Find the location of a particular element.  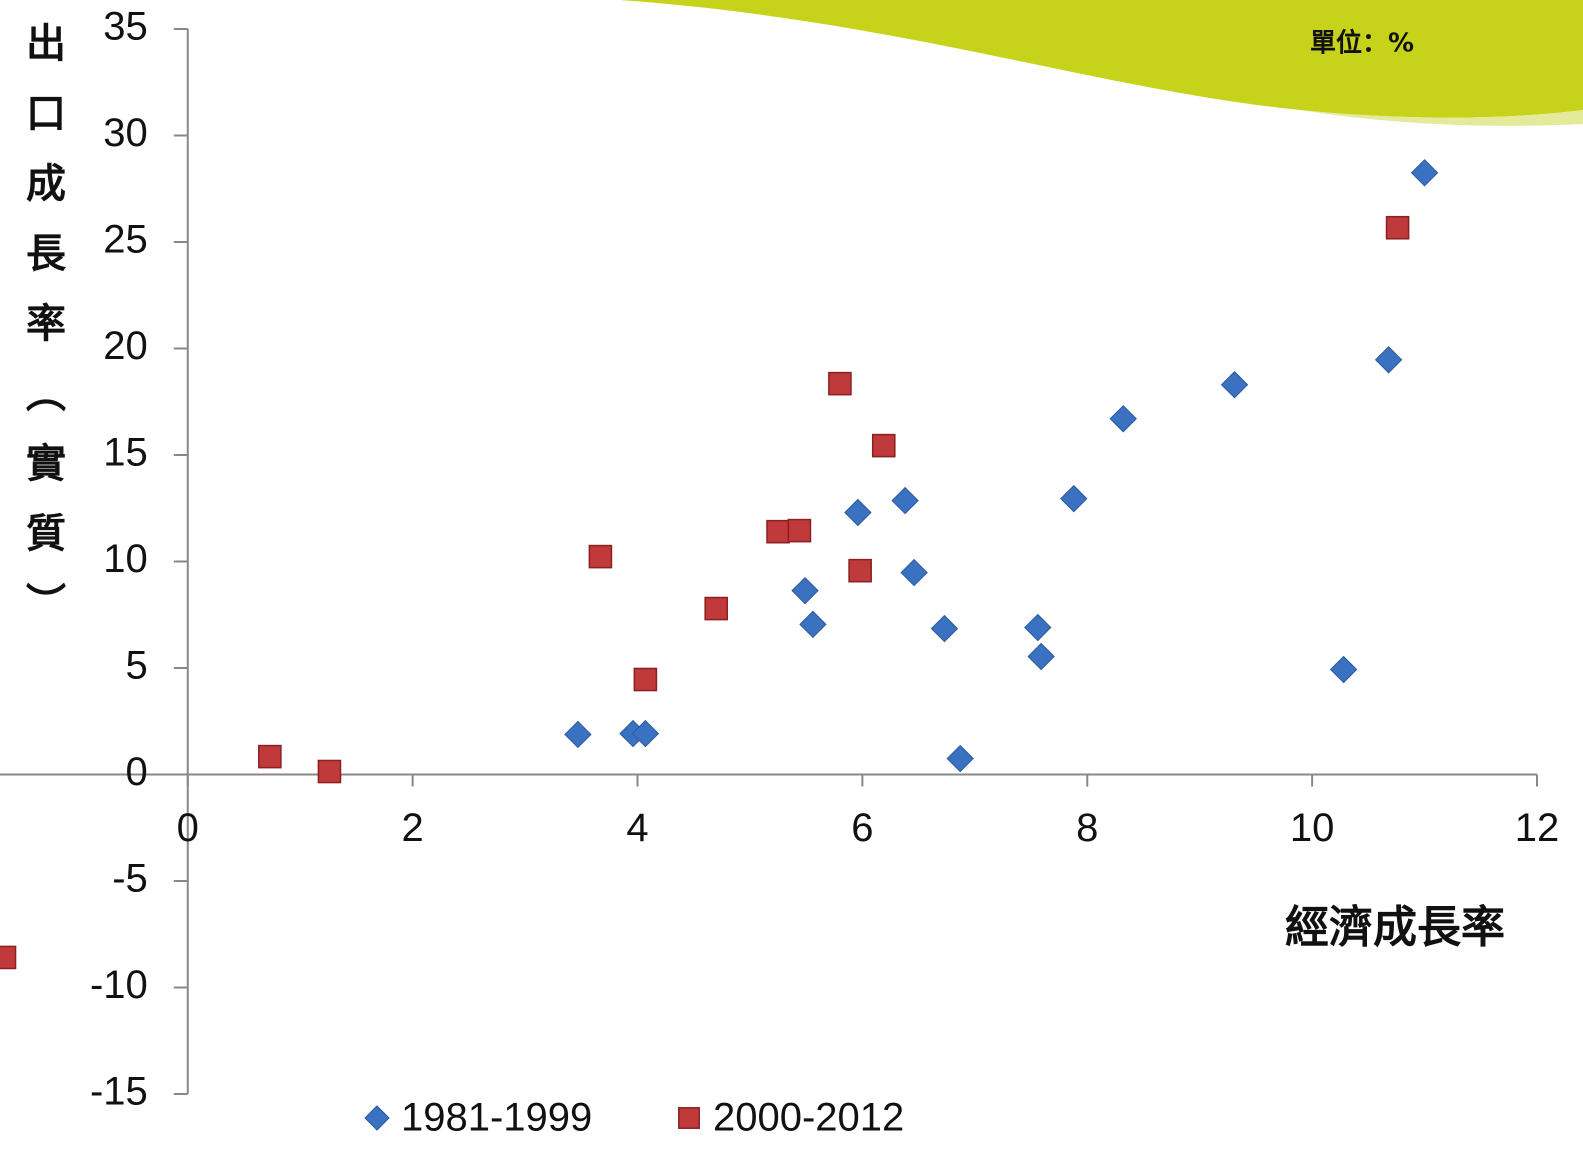

x-tick-label: 2 is located at coordinates (413, 828).